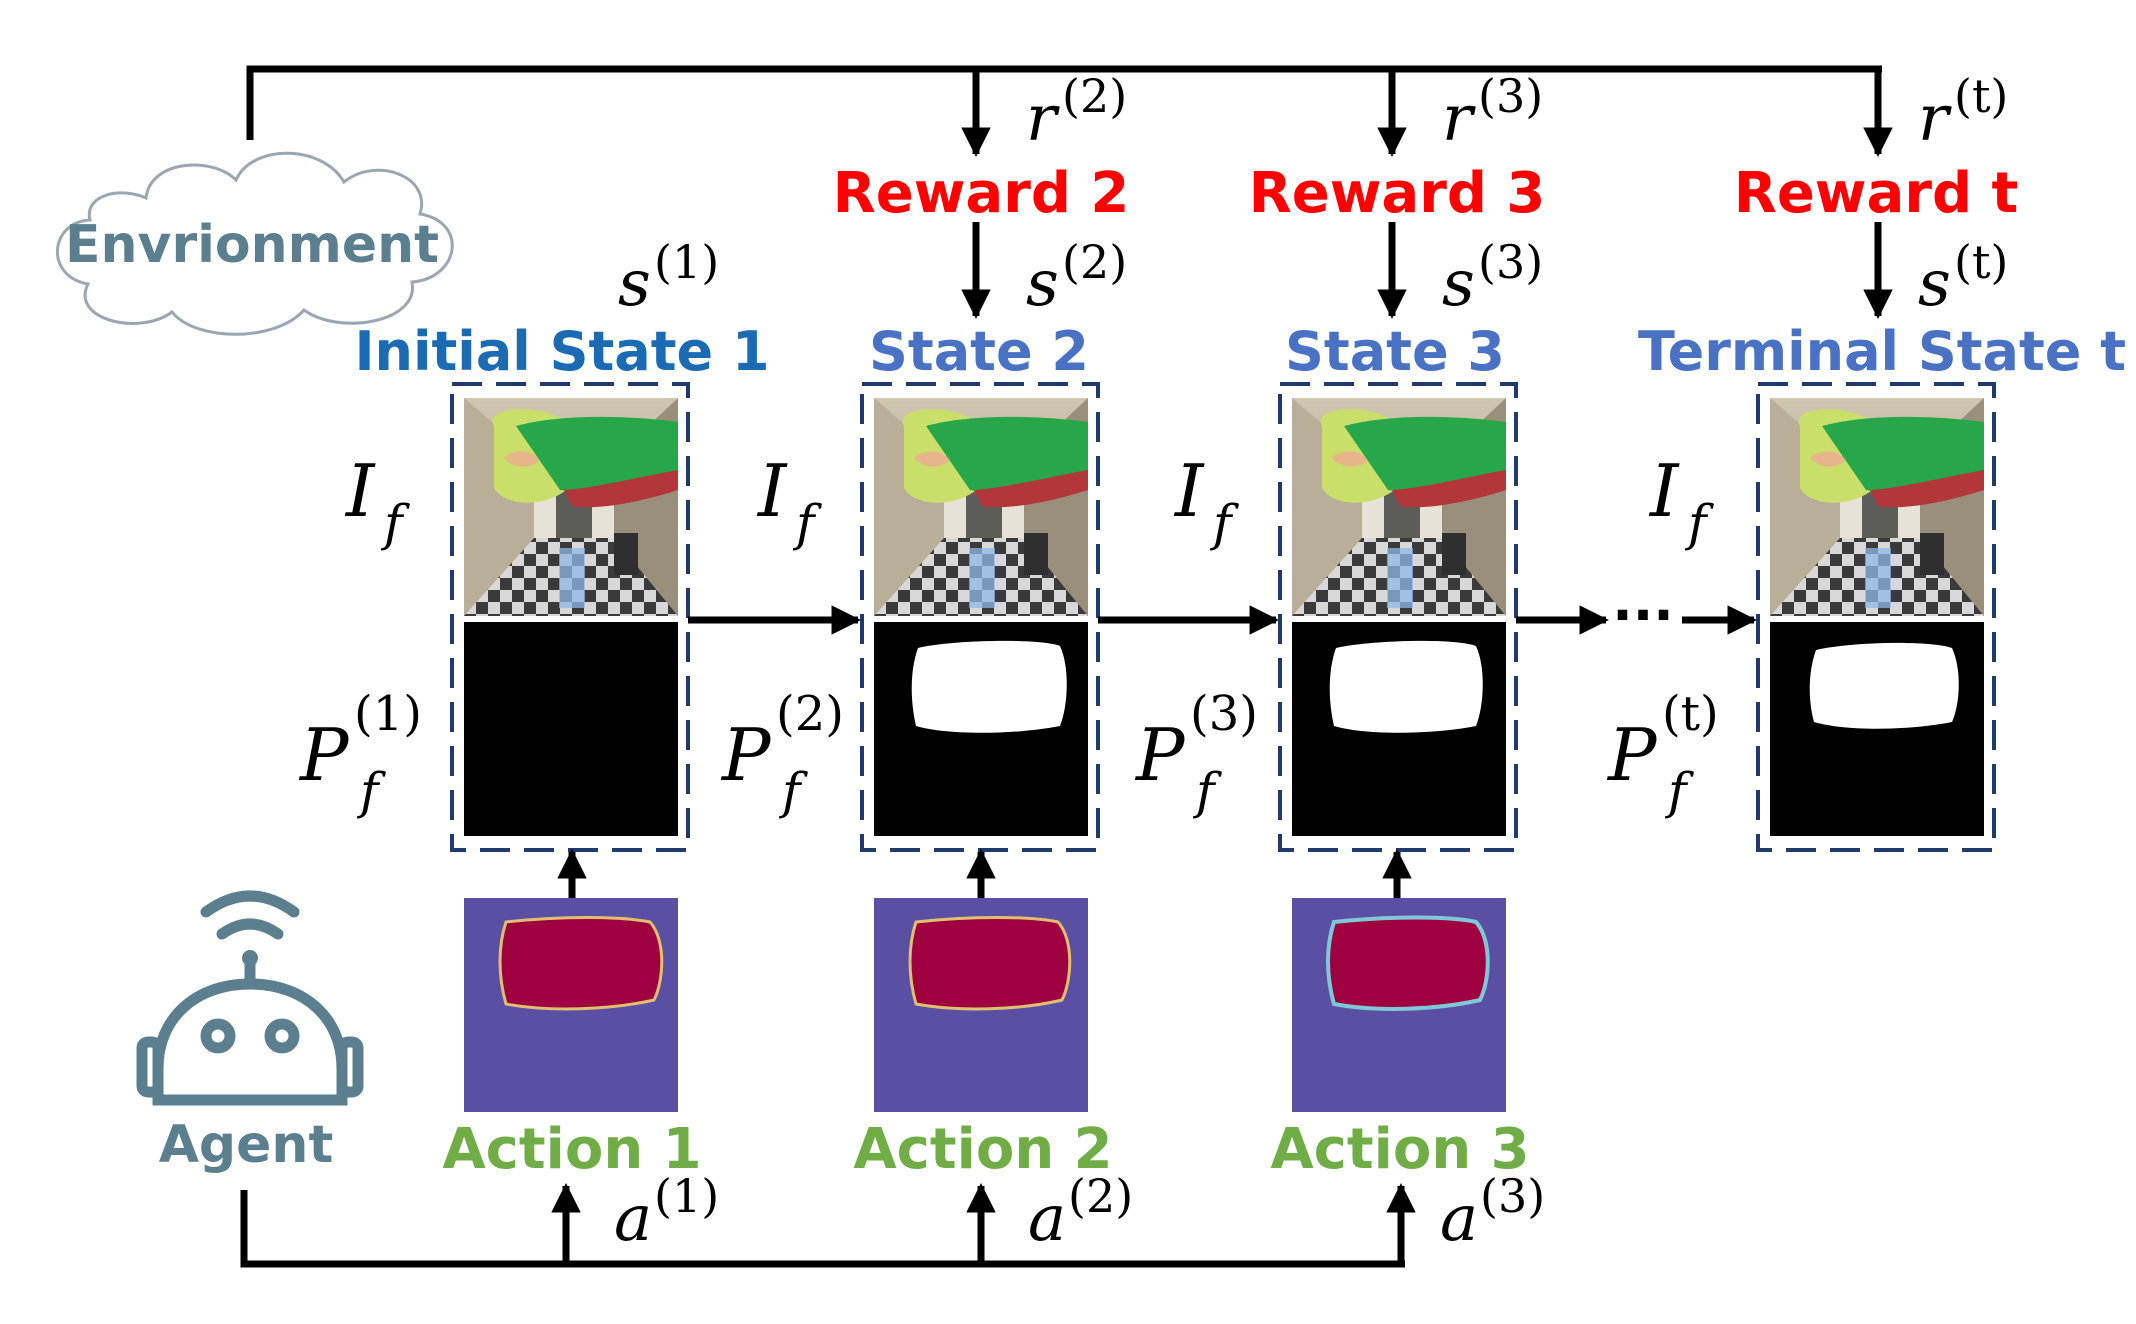 This screenshot has width=2136, height=1324. I want to click on pf-label-2: P f (2), so click(782, 753).